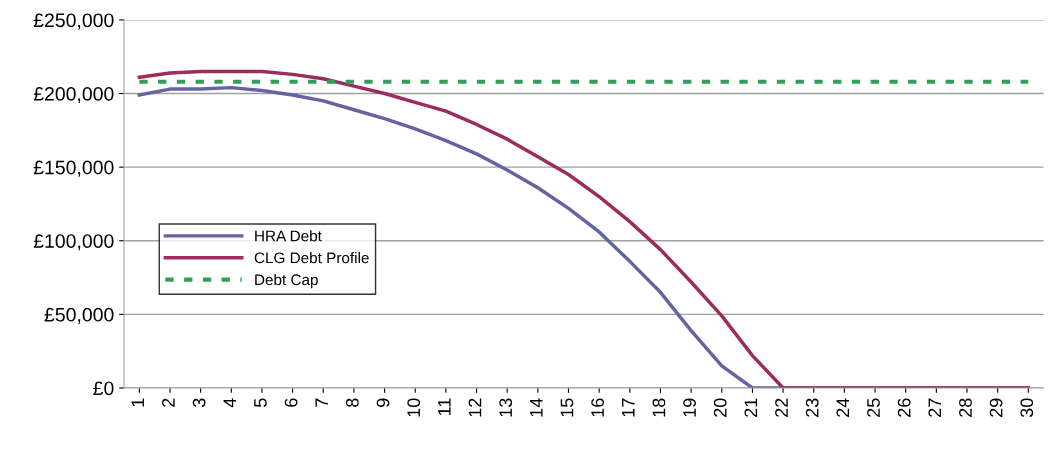 This screenshot has height=463, width=1051. I want to click on x-tick-label: 3, so click(199, 403).